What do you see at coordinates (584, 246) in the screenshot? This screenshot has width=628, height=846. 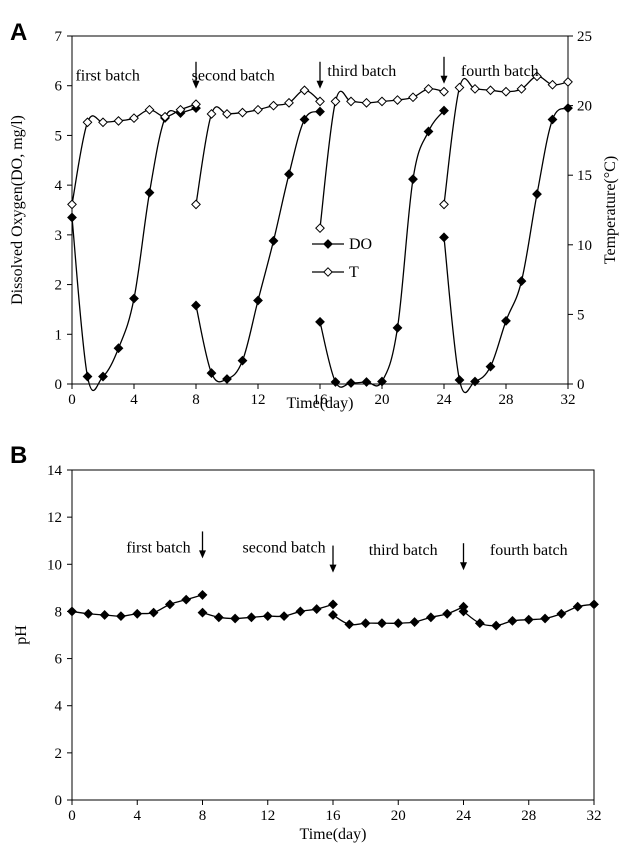 I see `y2-tick-label: 10` at bounding box center [584, 246].